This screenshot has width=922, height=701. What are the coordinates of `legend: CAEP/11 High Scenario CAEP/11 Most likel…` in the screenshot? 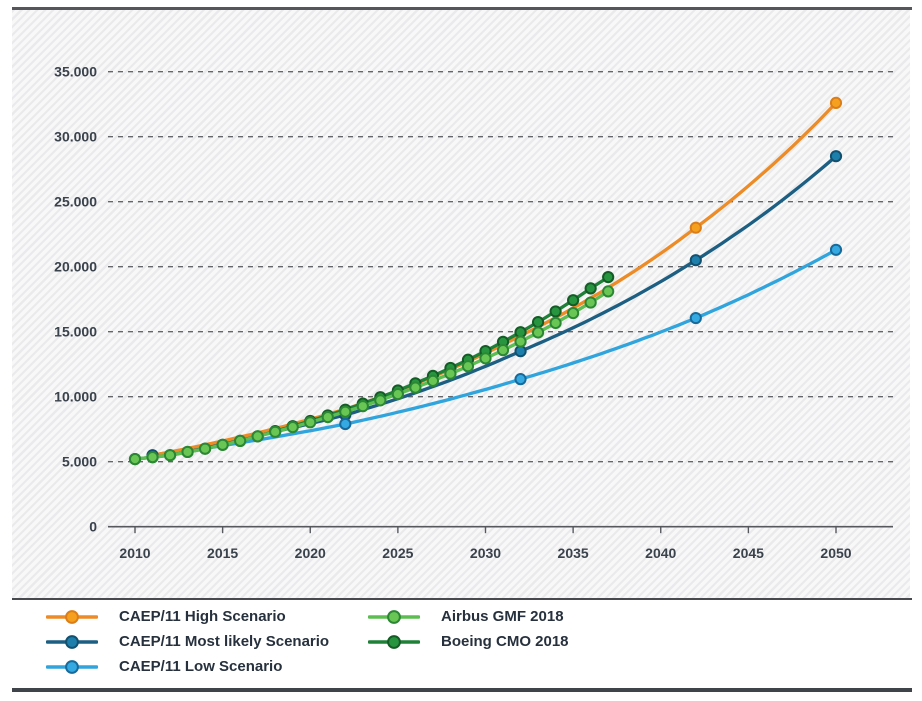 It's located at (462, 641).